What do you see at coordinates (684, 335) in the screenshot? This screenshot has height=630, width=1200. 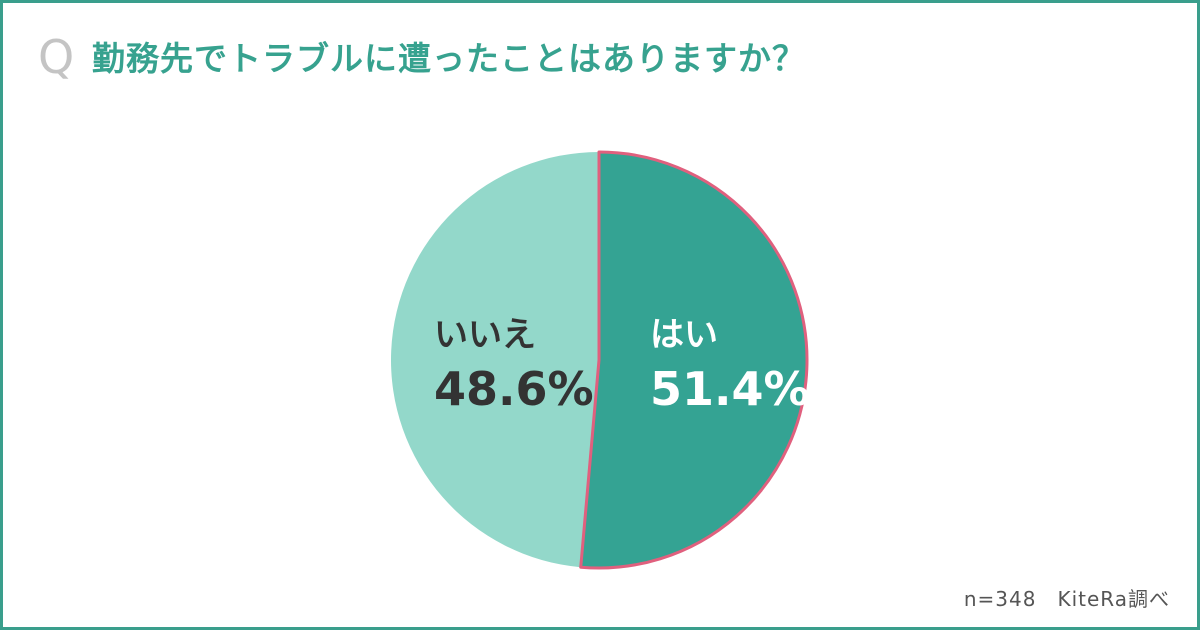 I see `slice-category-yes: はい` at bounding box center [684, 335].